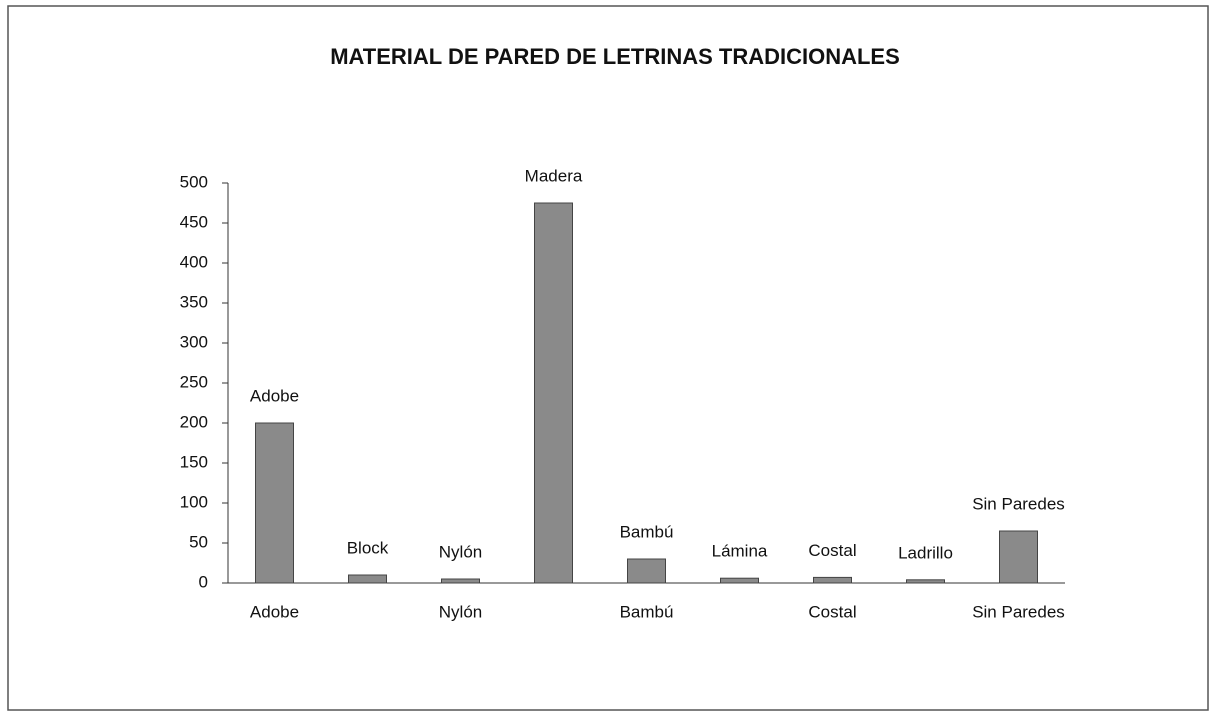  What do you see at coordinates (1018, 503) in the screenshot?
I see `data-label: Sin Paredes` at bounding box center [1018, 503].